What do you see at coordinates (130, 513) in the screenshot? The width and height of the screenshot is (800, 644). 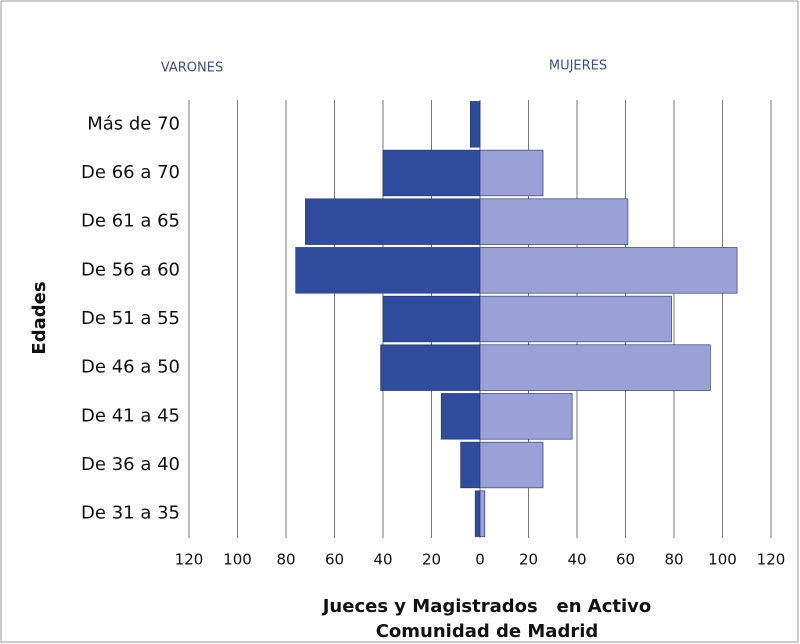 I see `y-tick-label: De 31 a 35` at bounding box center [130, 513].